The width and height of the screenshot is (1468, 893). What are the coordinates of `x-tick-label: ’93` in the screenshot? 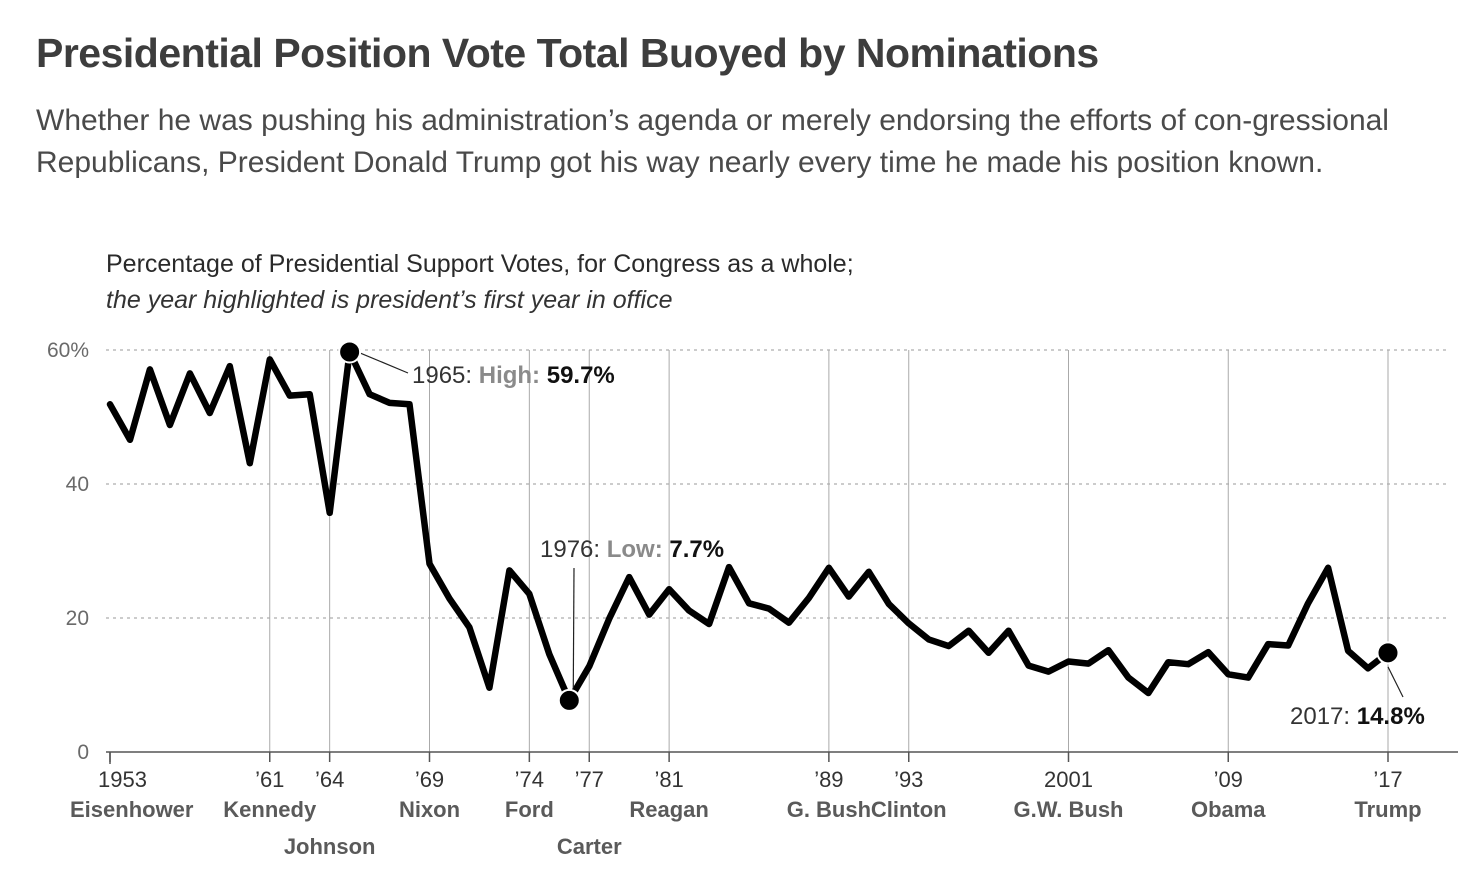 It's located at (908, 779).